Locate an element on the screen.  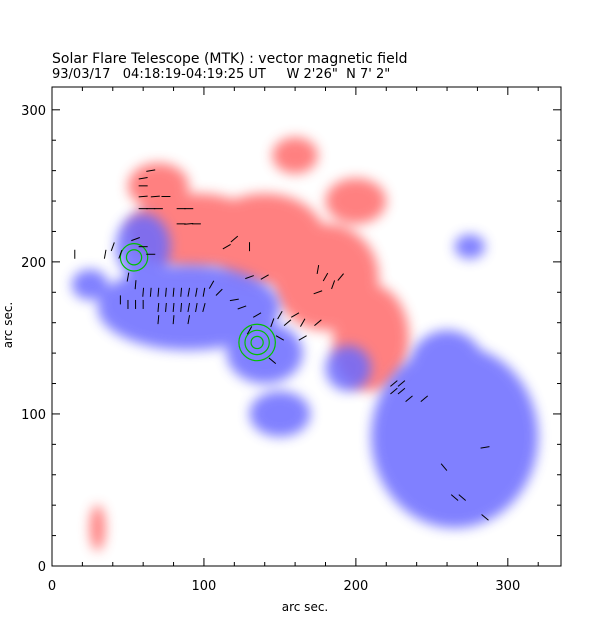
y-tick-label-0: 0 is located at coordinates (42, 567).